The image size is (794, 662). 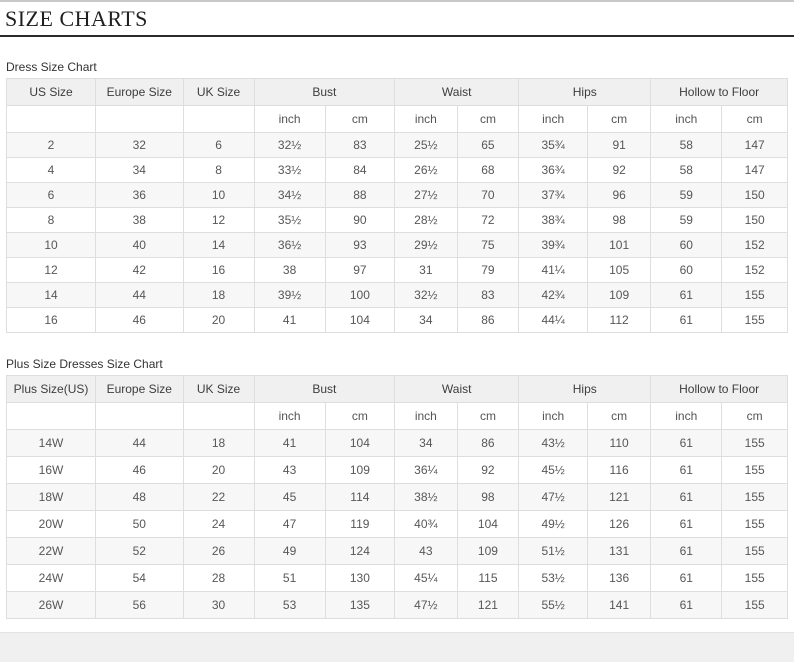 What do you see at coordinates (426, 551) in the screenshot?
I see `size-cell: 43` at bounding box center [426, 551].